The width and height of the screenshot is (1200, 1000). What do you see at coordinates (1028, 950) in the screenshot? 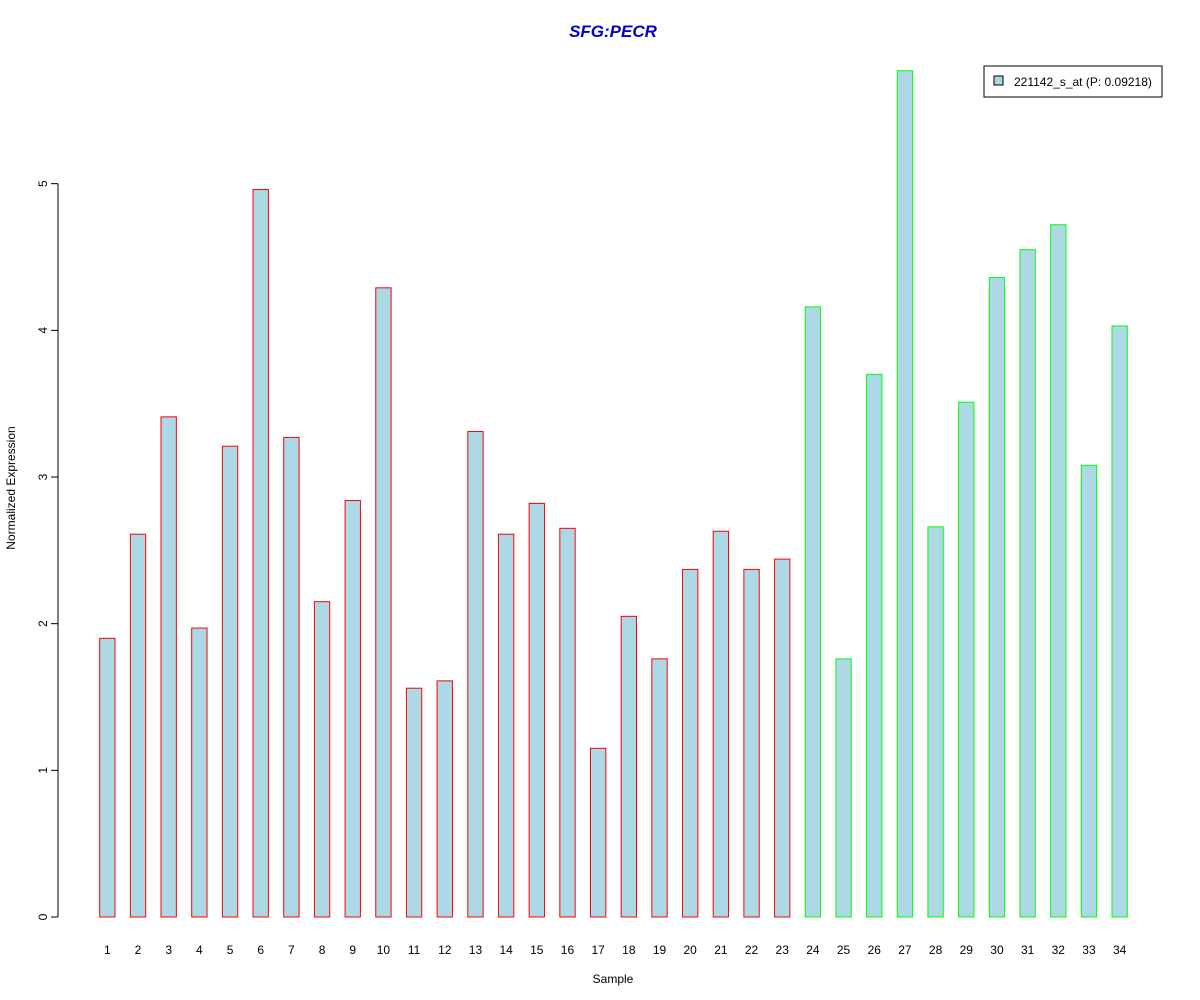
I see `x-tick-label: 31` at bounding box center [1028, 950].